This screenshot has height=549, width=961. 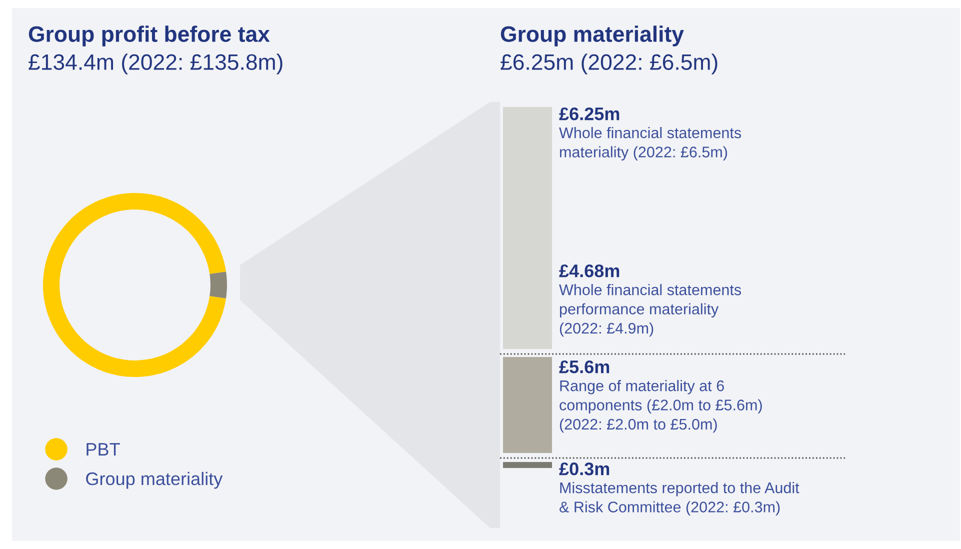 I want to click on chart-title: Group profit before tax, so click(x=149, y=36).